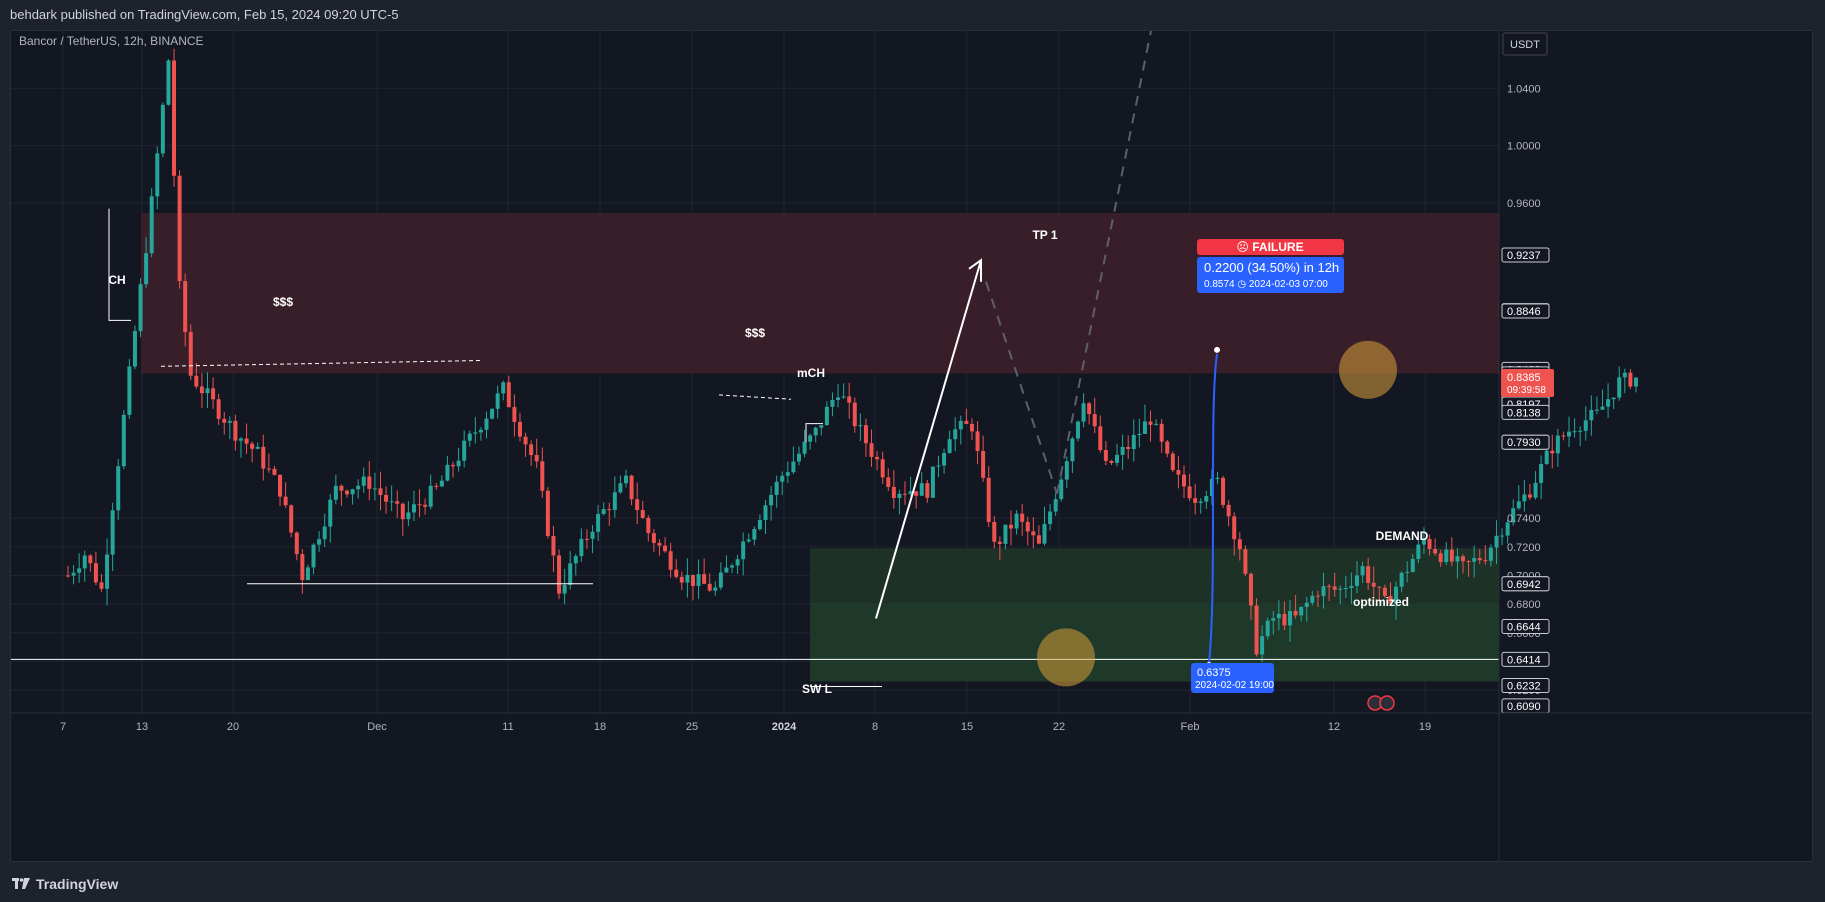 This screenshot has width=1825, height=902. What do you see at coordinates (233, 727) in the screenshot?
I see `time-tick-label: 20` at bounding box center [233, 727].